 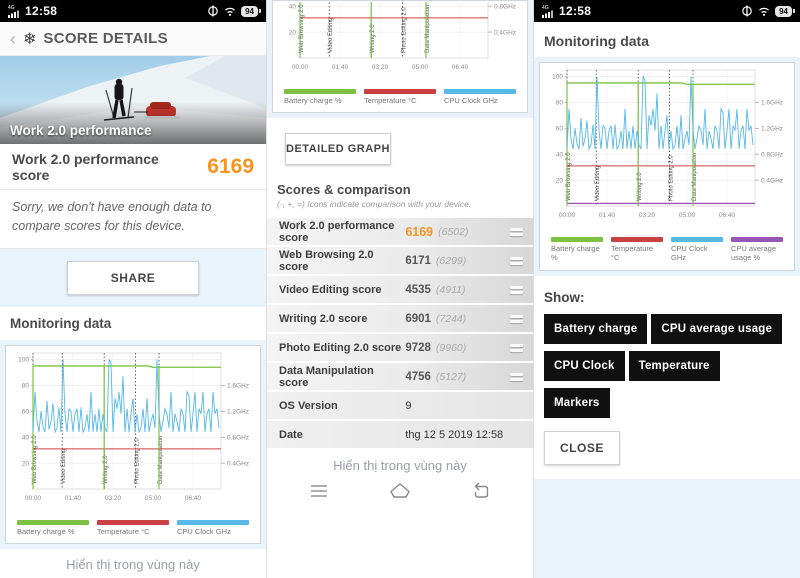 What do you see at coordinates (319, 491) in the screenshot?
I see `menu-nav-icon` at bounding box center [319, 491].